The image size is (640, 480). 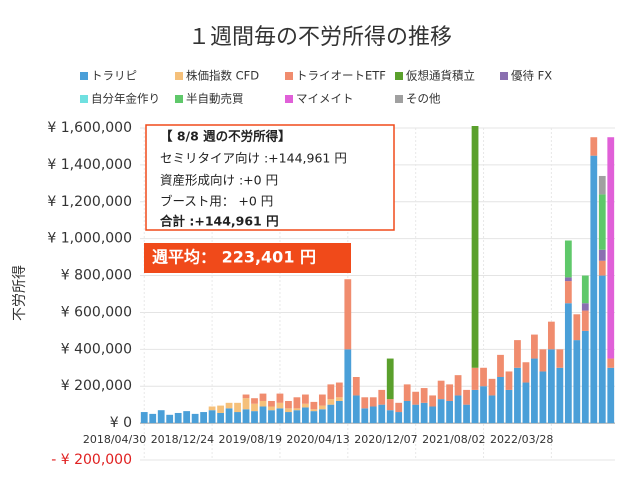 I want to click on legend-label: 優待 FX, so click(x=531, y=76).